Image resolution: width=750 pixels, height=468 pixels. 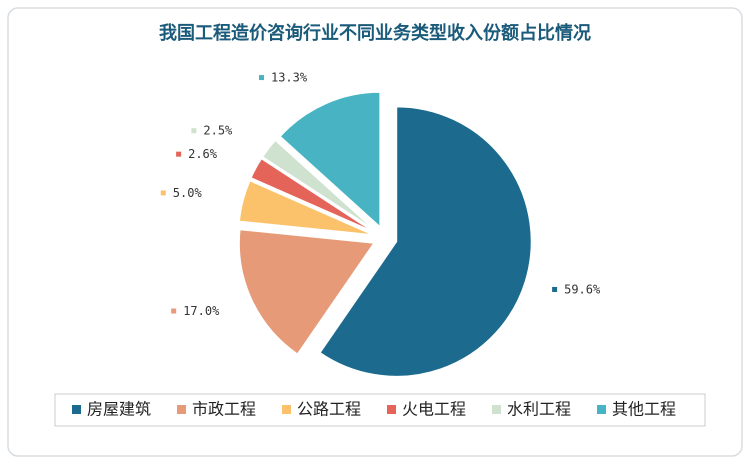 What do you see at coordinates (644, 409) in the screenshot?
I see `legend-label: 其他工程` at bounding box center [644, 409].